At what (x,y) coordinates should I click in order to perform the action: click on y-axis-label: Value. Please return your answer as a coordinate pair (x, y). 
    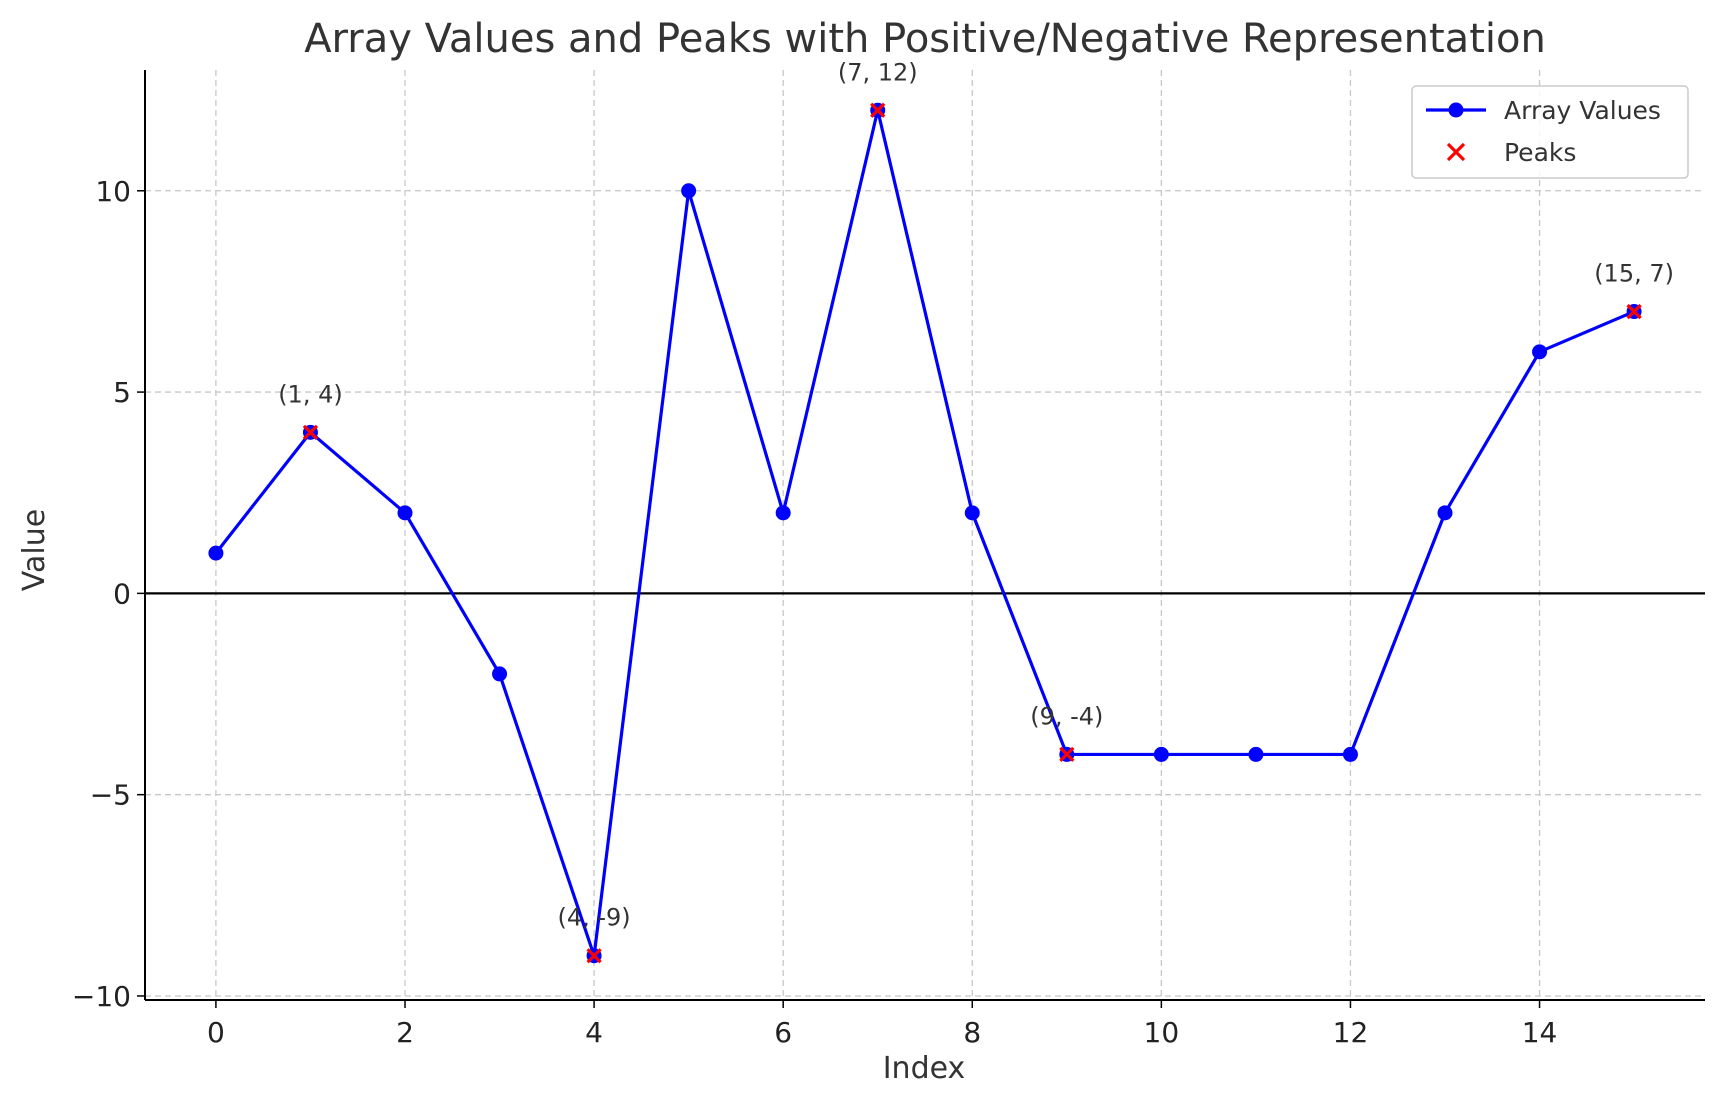
    Looking at the image, I should click on (34, 550).